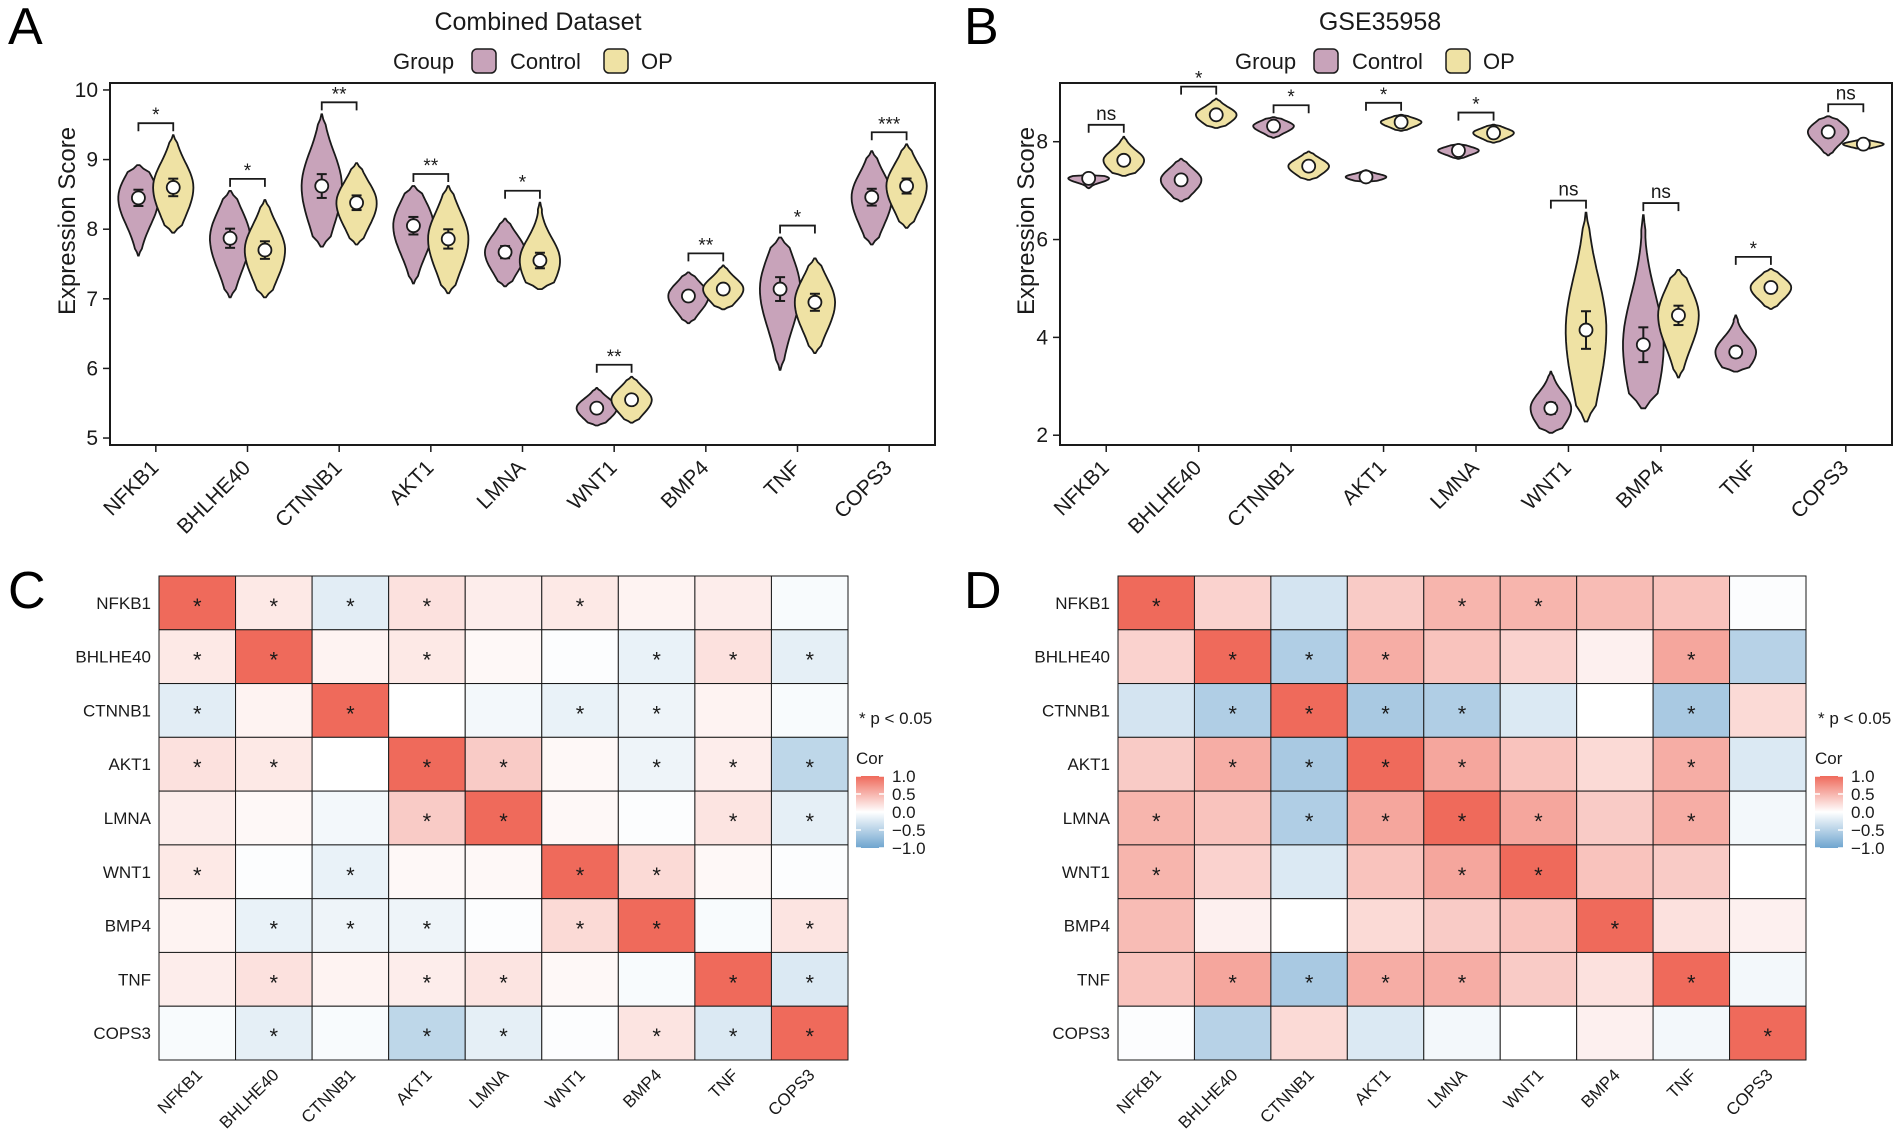 The width and height of the screenshot is (1902, 1130). What do you see at coordinates (1499, 61) in the screenshot?
I see `legend-label-op: OP` at bounding box center [1499, 61].